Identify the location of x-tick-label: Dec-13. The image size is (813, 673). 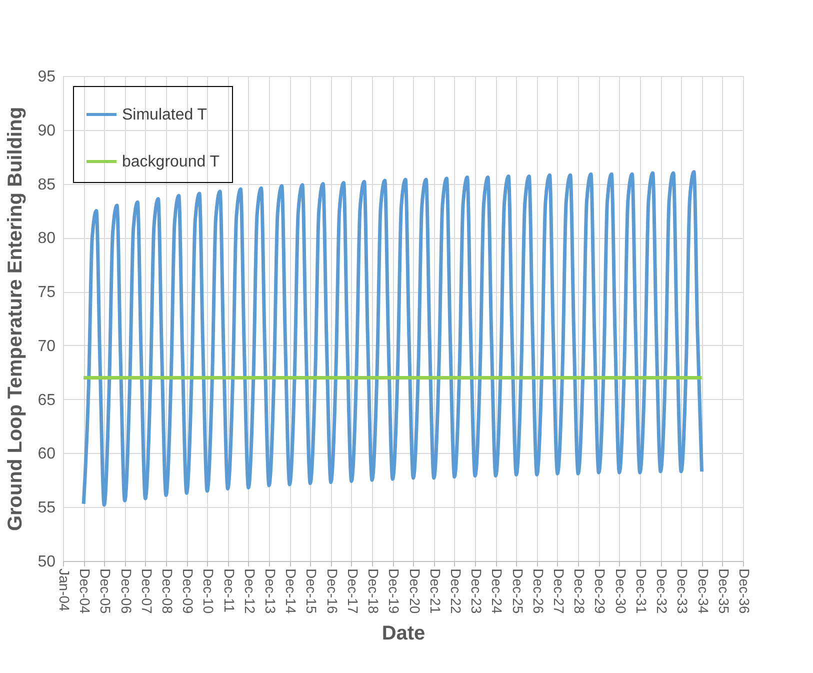
(270, 591).